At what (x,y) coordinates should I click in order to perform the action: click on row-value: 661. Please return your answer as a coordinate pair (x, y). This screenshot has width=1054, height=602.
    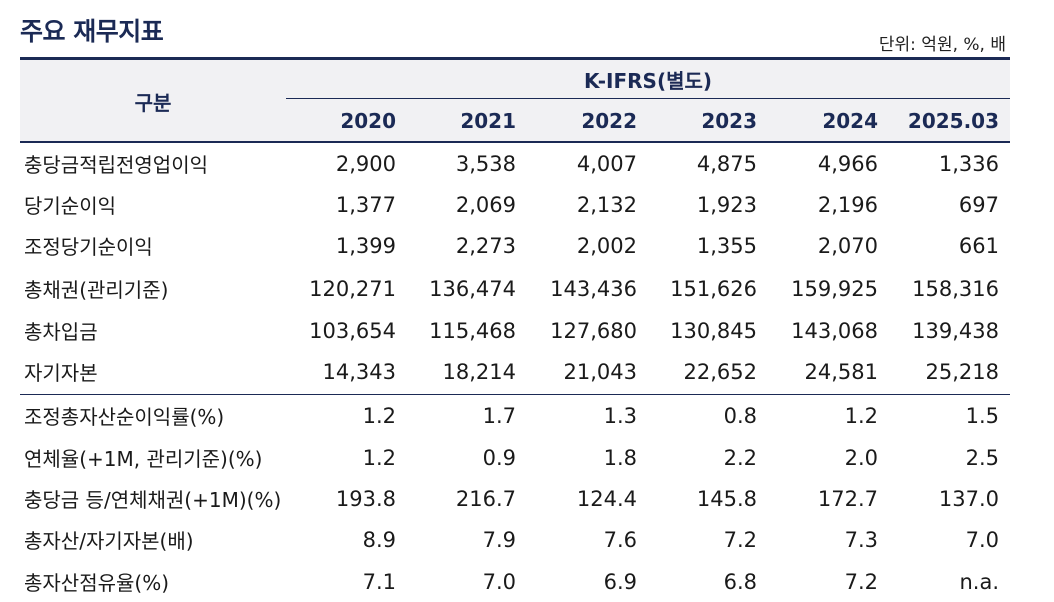
    Looking at the image, I should click on (978, 245).